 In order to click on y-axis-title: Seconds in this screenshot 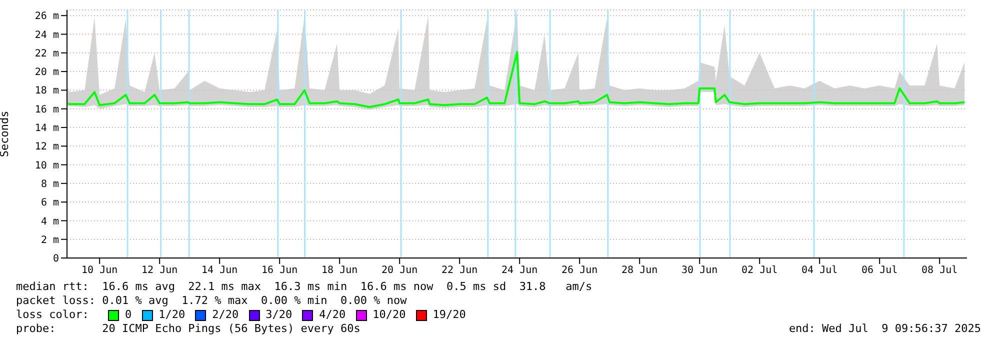, I will do `click(5, 134)`.